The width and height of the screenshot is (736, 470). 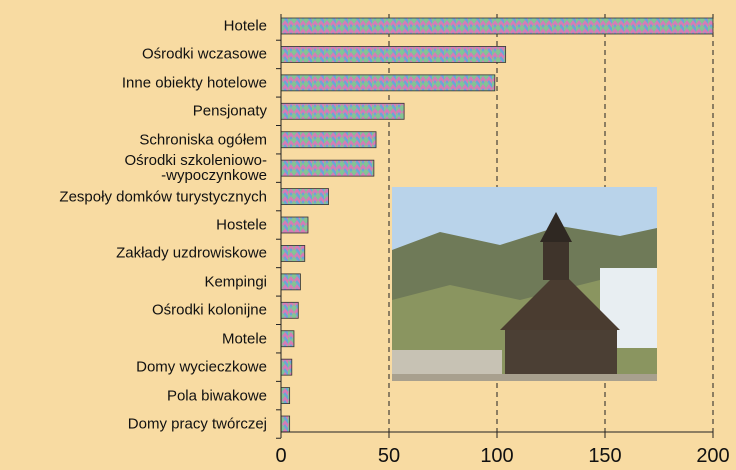 I want to click on x-tick-label: 200, so click(x=712, y=456).